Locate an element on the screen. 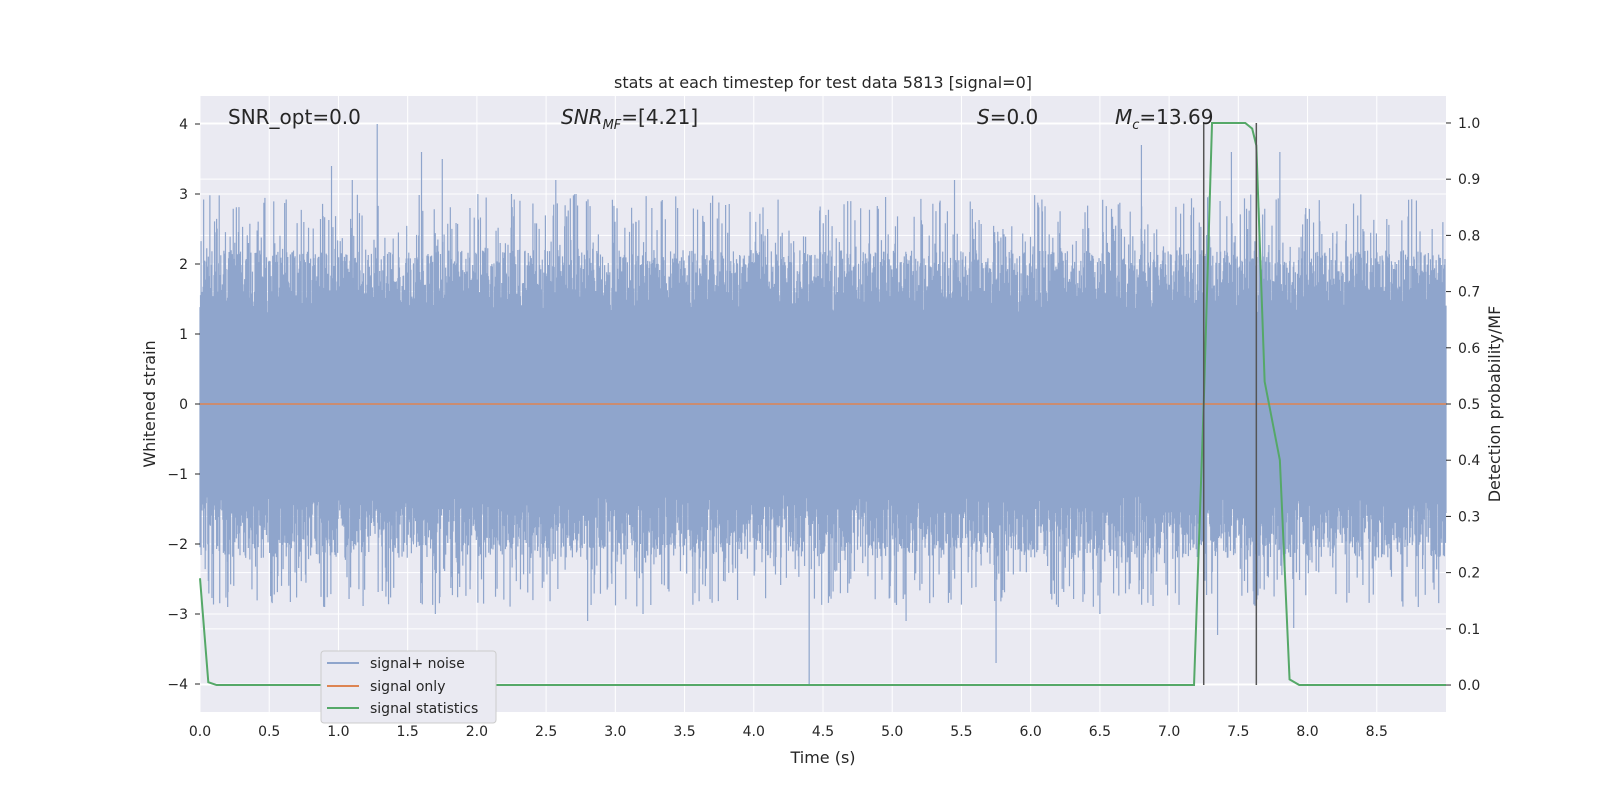 The image size is (1600, 800). y-tick-label: −1 is located at coordinates (177, 475).